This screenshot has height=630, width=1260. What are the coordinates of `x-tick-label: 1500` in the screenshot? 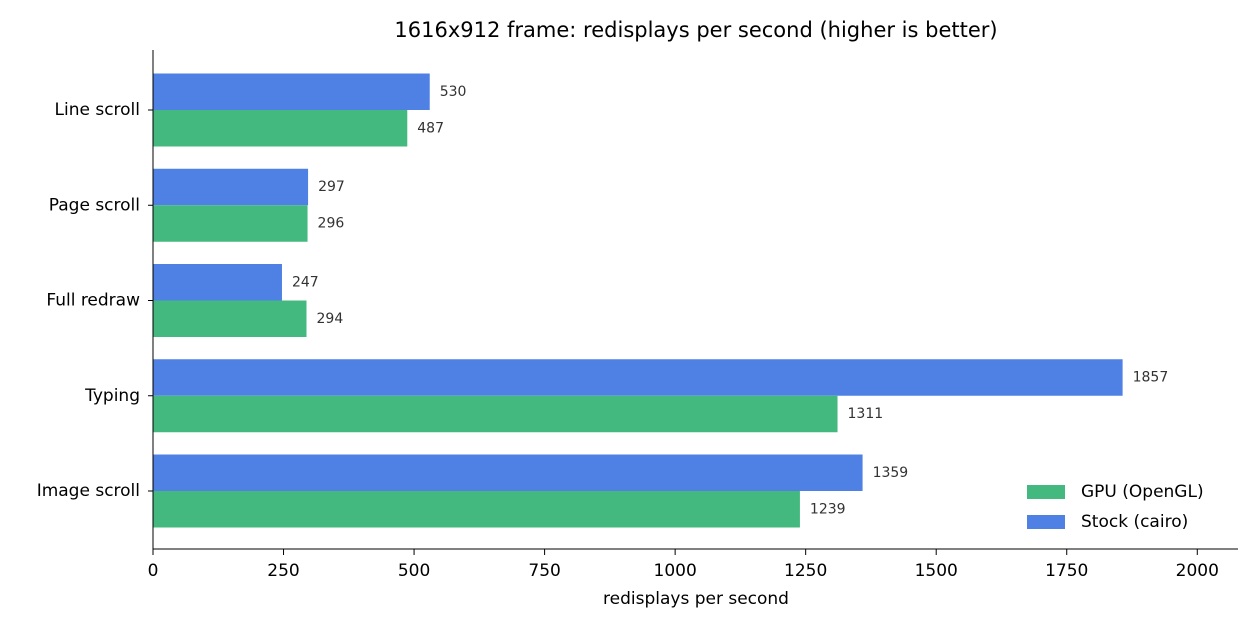 It's located at (936, 571).